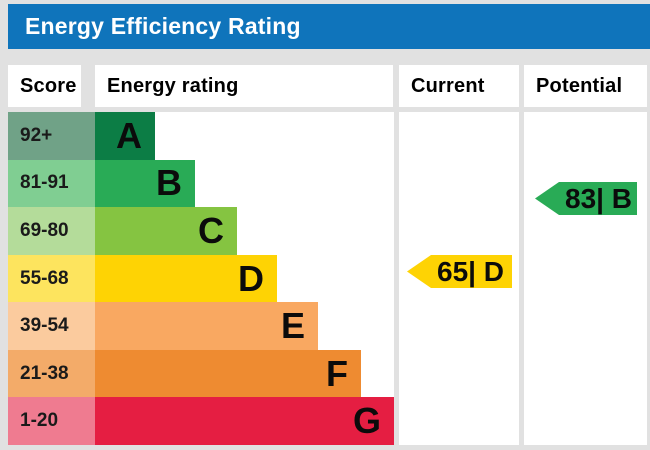 The width and height of the screenshot is (650, 450). I want to click on band-row-d: 55-68 D, so click(201, 278).